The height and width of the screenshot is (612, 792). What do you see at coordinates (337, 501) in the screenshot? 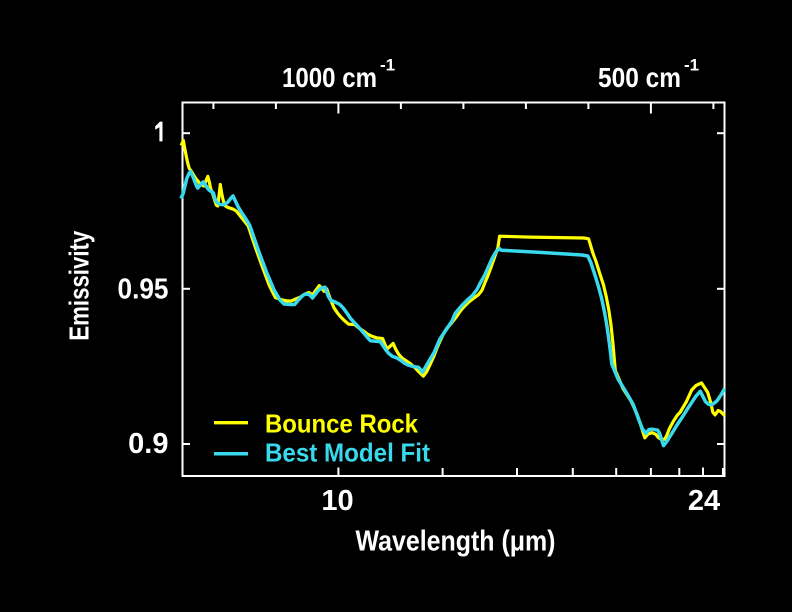
I see `svg-text: 10` at bounding box center [337, 501].